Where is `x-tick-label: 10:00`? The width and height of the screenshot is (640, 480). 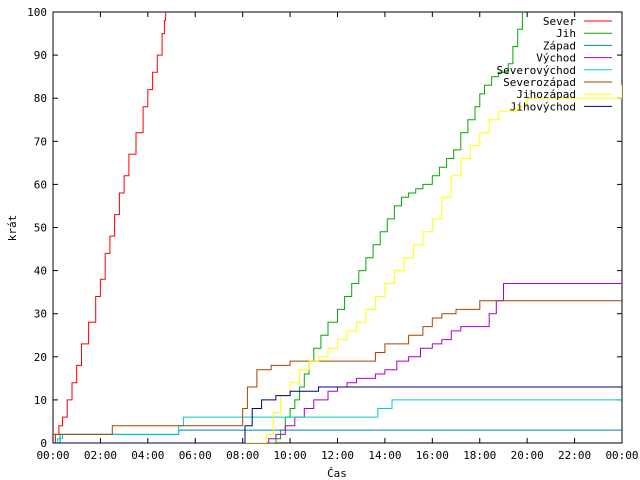 x-tick-label: 10:00 is located at coordinates (290, 455).